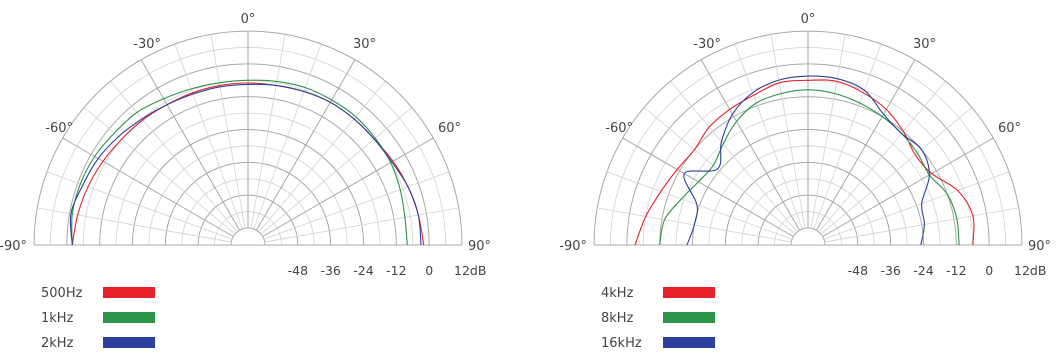  Describe the element at coordinates (617, 318) in the screenshot. I see `legend-label: 8kHz` at that location.